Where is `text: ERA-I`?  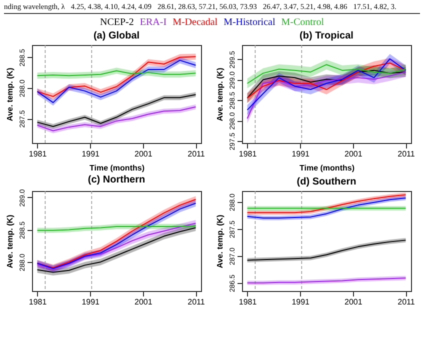
text: ERA-I is located at coordinates (153, 22).